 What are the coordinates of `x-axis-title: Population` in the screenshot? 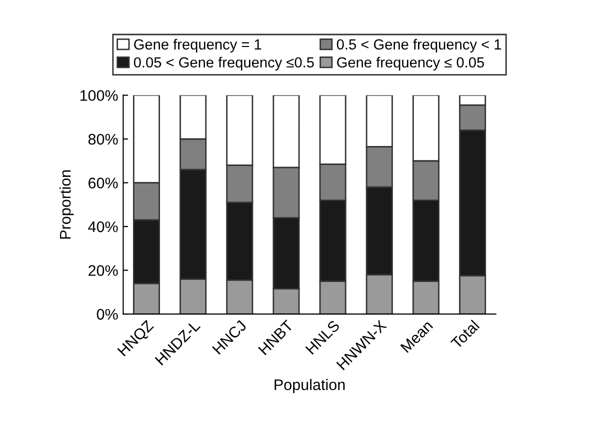 It's located at (309, 386).